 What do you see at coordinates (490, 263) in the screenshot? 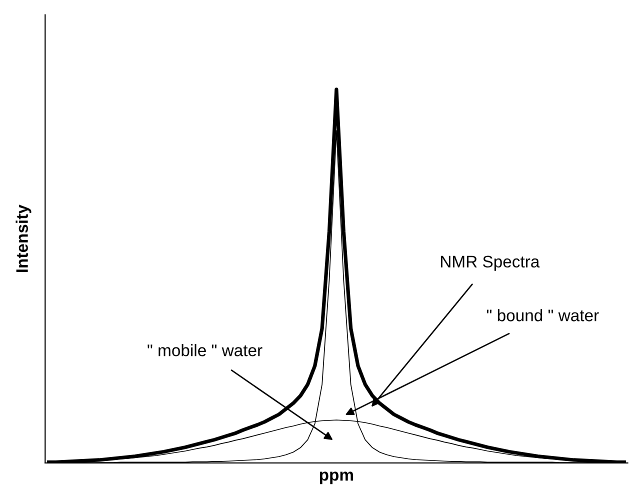
I see `annotation: NMR Spectra` at bounding box center [490, 263].